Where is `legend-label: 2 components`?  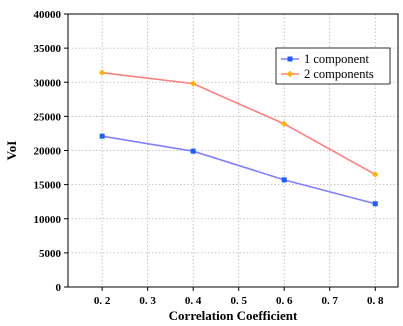
legend-label: 2 components is located at coordinates (339, 74).